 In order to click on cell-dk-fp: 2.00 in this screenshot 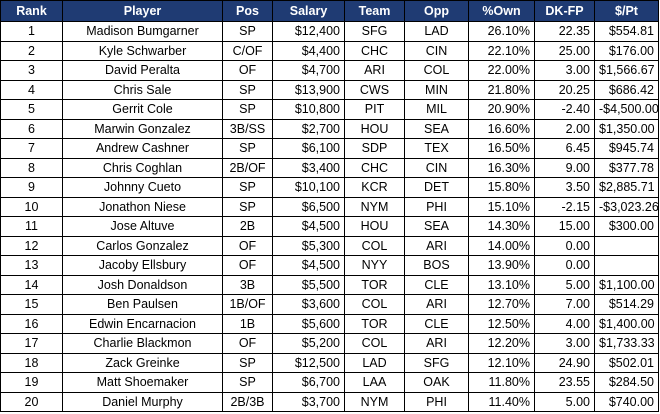, I will do `click(564, 128)`.